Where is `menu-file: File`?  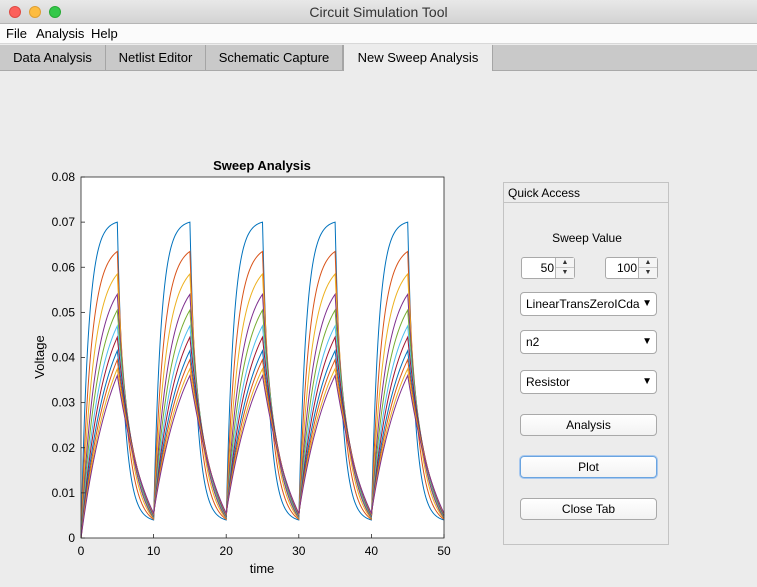
menu-file: File is located at coordinates (16, 33).